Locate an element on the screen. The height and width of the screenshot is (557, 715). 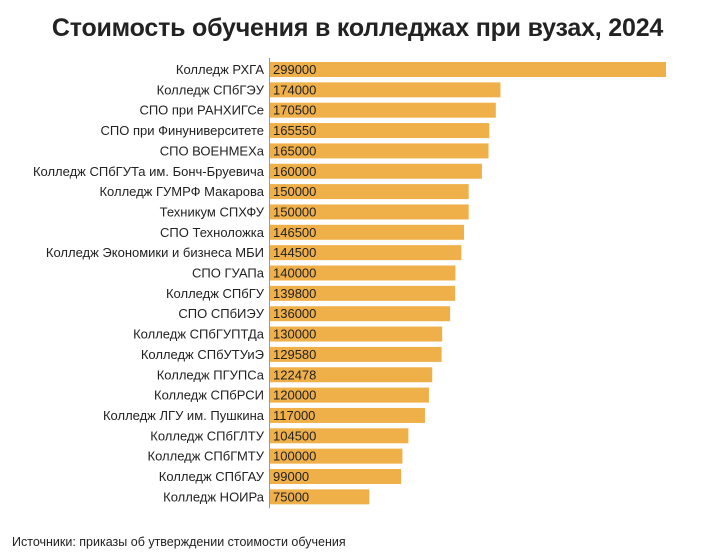
category-label: Колледж РХГА is located at coordinates (220, 69).